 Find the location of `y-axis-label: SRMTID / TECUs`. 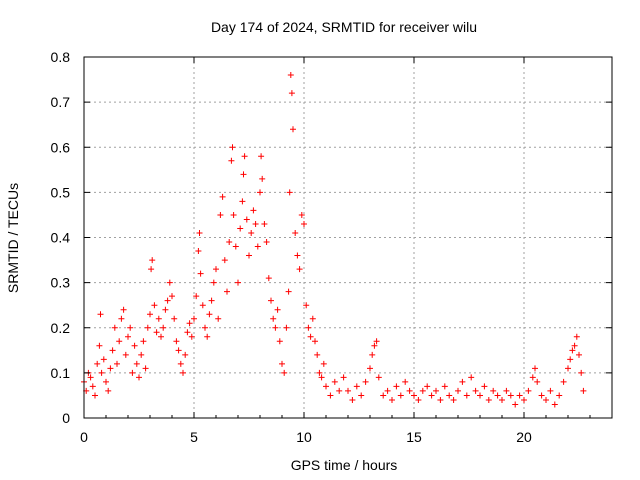

y-axis-label: SRMTID / TECUs is located at coordinates (13, 238).